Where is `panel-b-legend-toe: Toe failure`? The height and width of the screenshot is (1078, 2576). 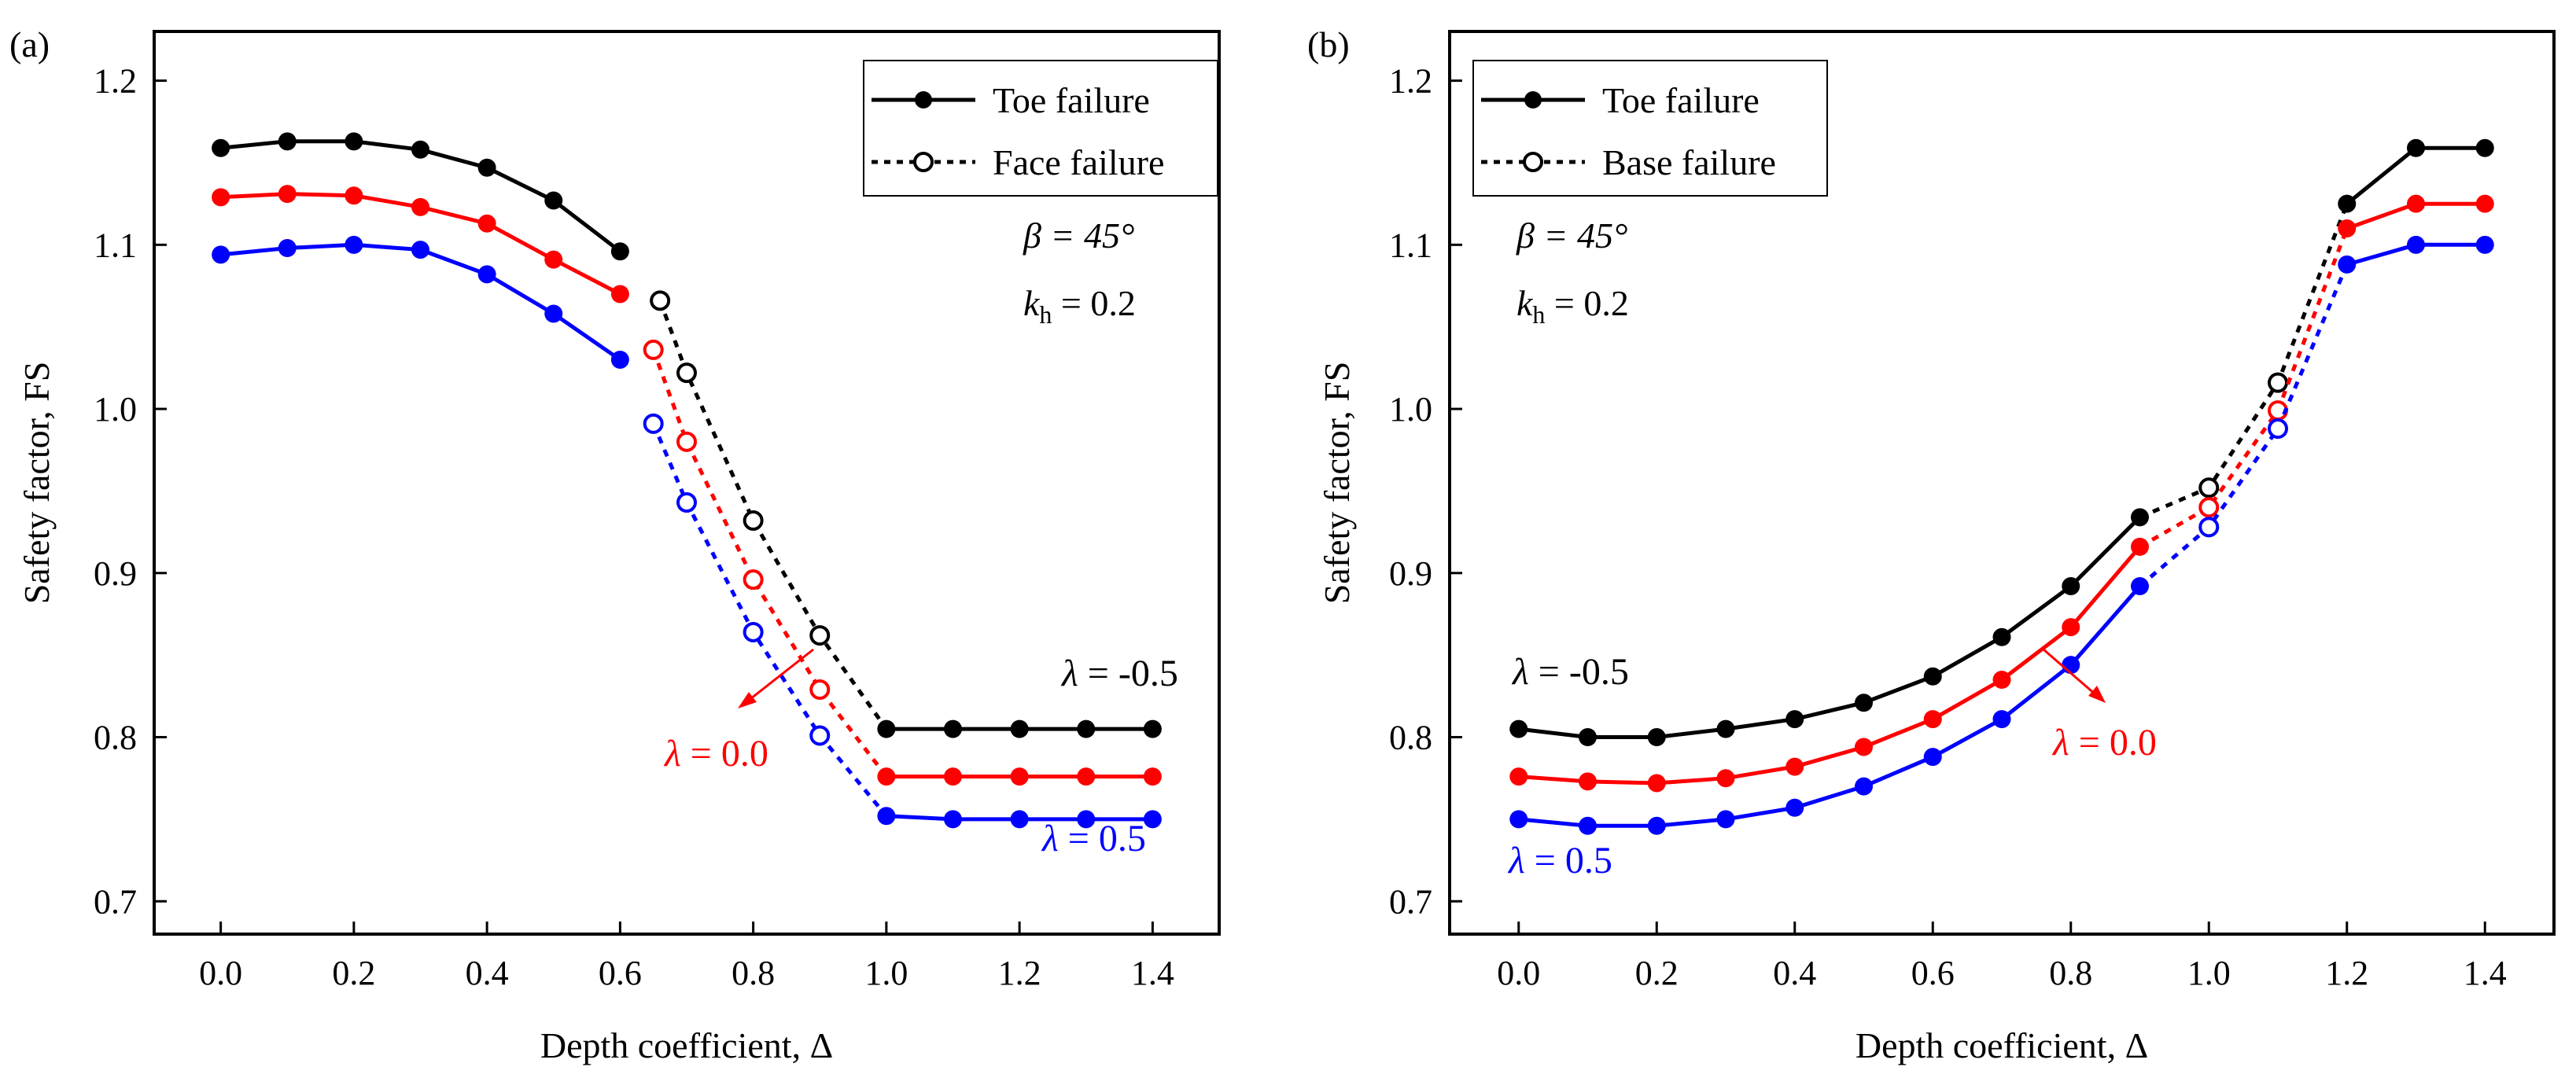
panel-b-legend-toe: Toe failure is located at coordinates (1681, 100).